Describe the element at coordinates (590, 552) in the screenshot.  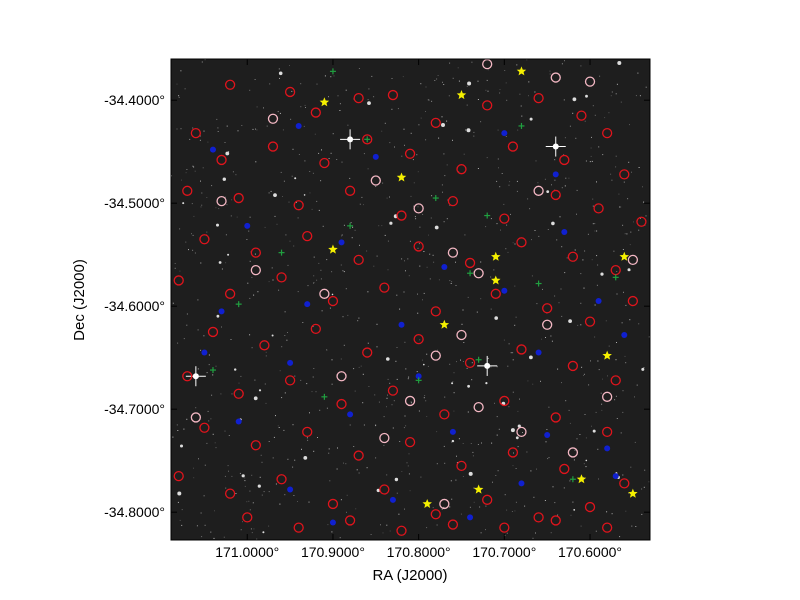
I see `x-tick-label: 170.6000°` at that location.